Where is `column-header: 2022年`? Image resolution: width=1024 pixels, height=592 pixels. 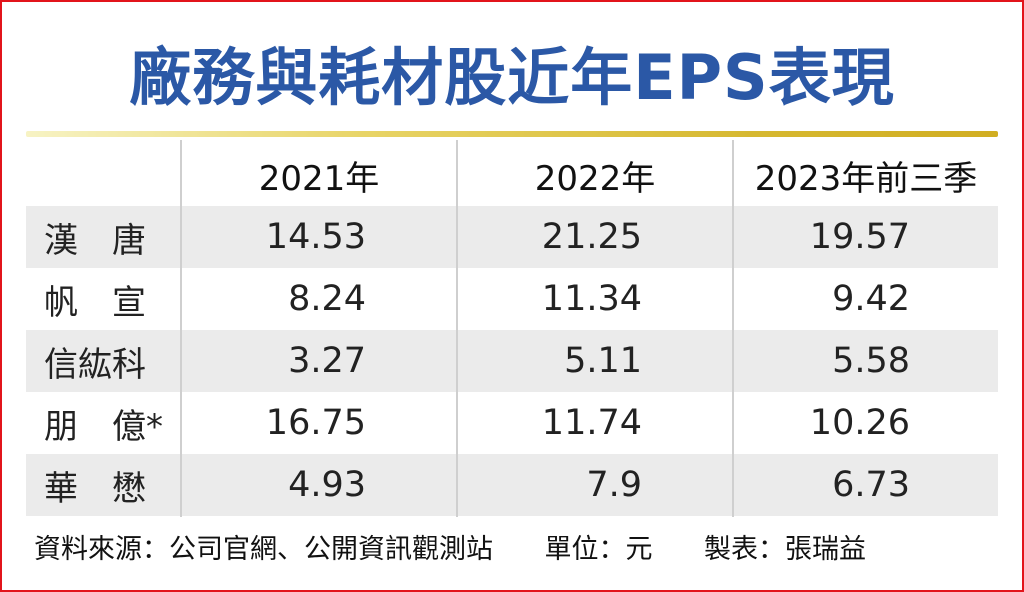
column-header: 2022年 is located at coordinates (595, 178).